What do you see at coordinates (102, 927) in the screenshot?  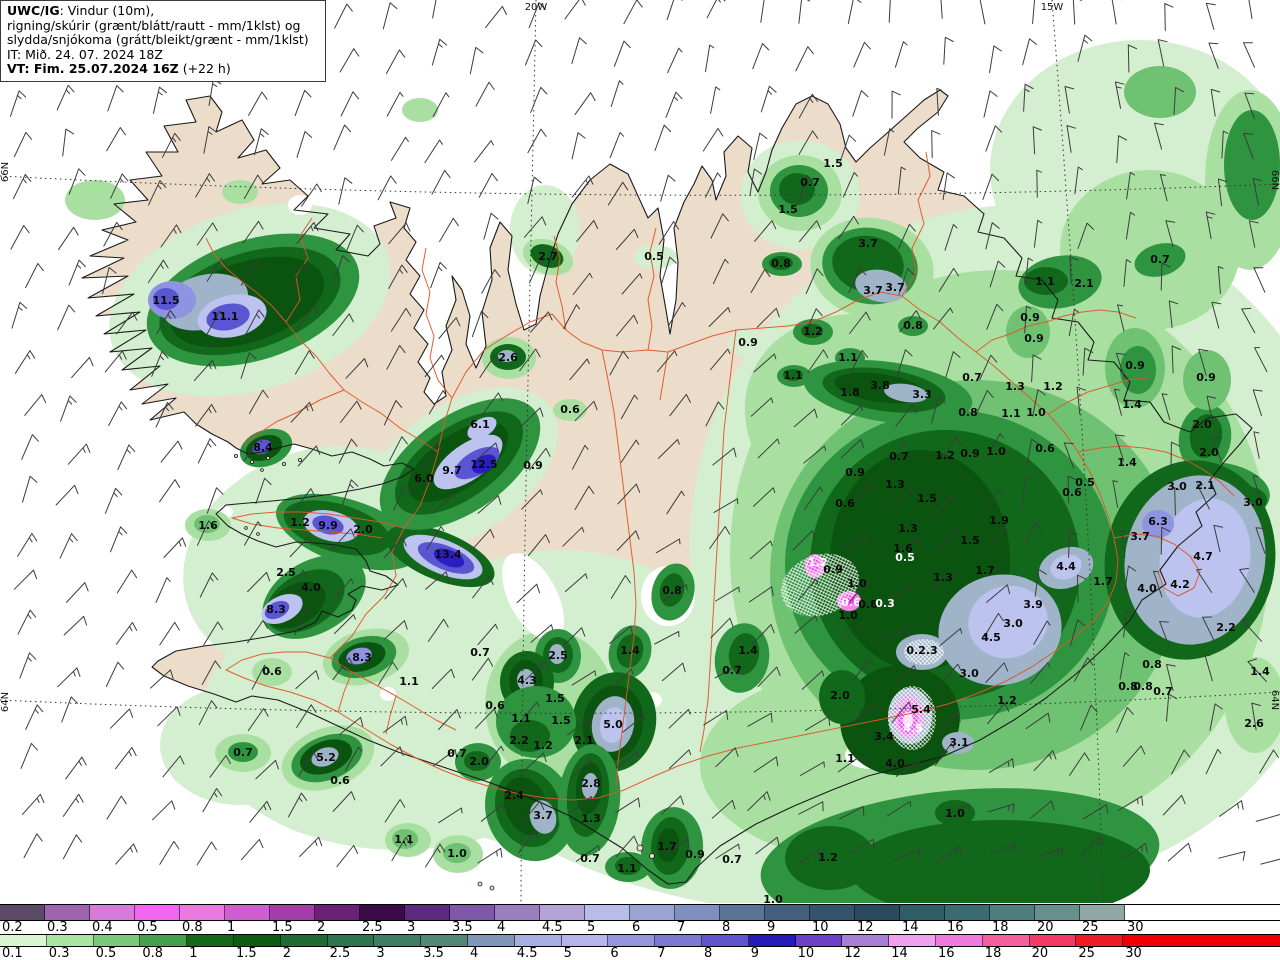 I see `colorbar-tick-label: 0.4` at bounding box center [102, 927].